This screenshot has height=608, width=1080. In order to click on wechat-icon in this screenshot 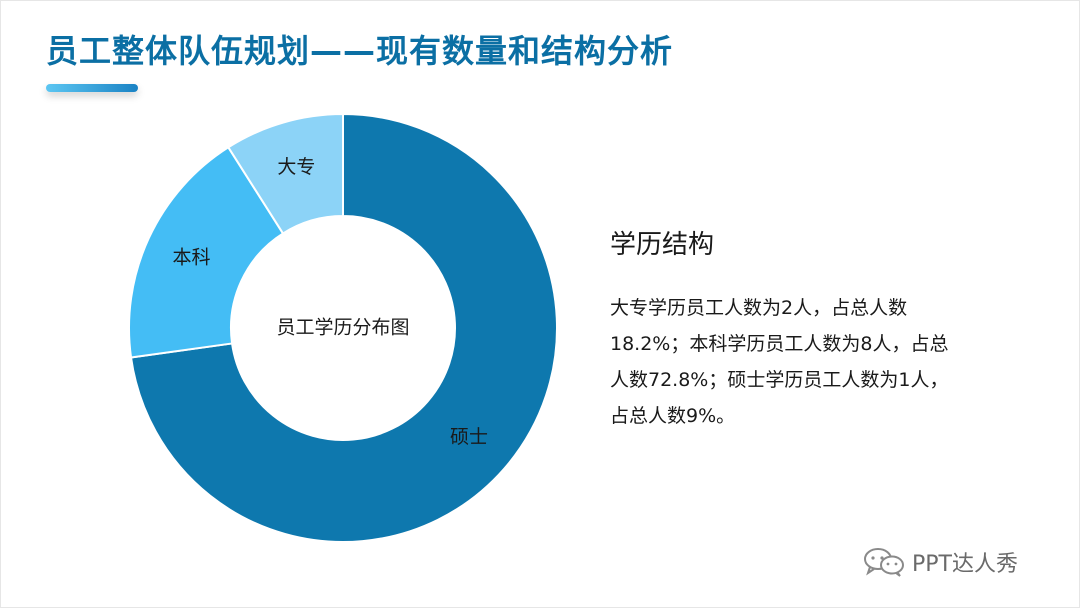, I will do `click(884, 562)`.